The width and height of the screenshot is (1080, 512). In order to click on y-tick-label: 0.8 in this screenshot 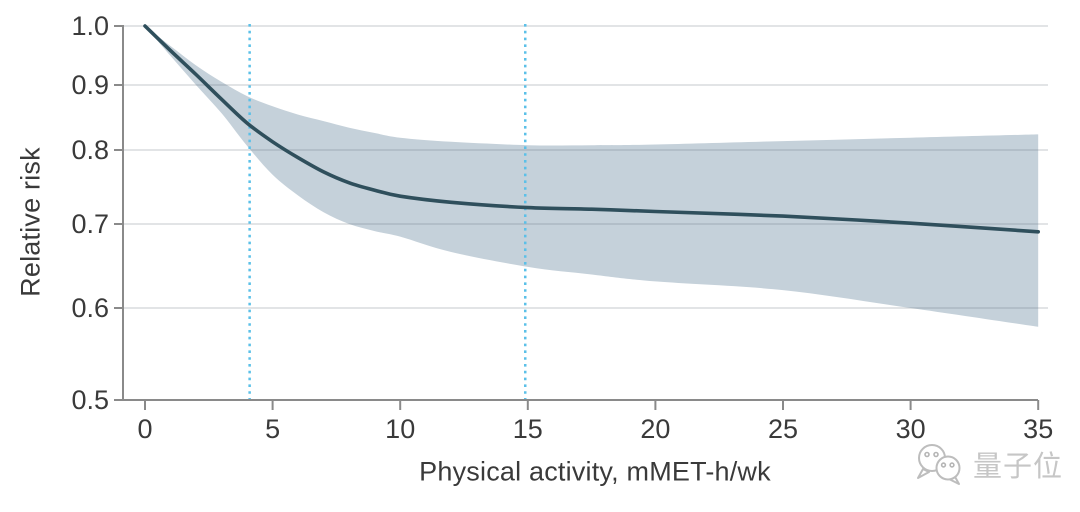, I will do `click(90, 150)`.